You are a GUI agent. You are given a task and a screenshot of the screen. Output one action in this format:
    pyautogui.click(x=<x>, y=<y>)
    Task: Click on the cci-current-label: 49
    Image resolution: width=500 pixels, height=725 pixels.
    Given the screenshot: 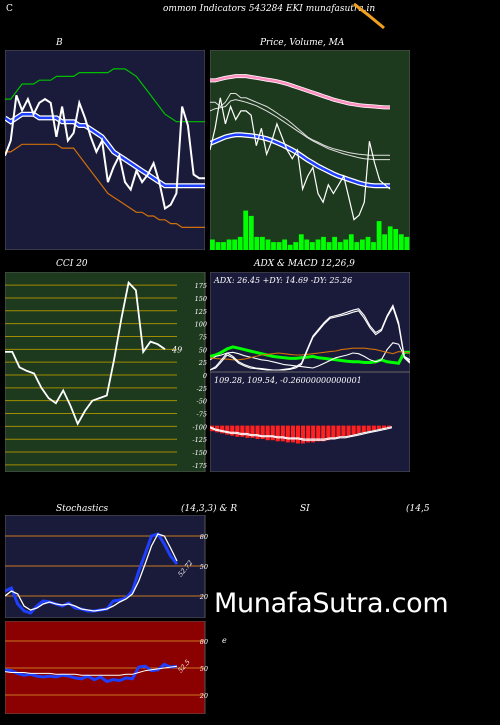 What is the action you would take?
    pyautogui.click(x=176, y=349)
    